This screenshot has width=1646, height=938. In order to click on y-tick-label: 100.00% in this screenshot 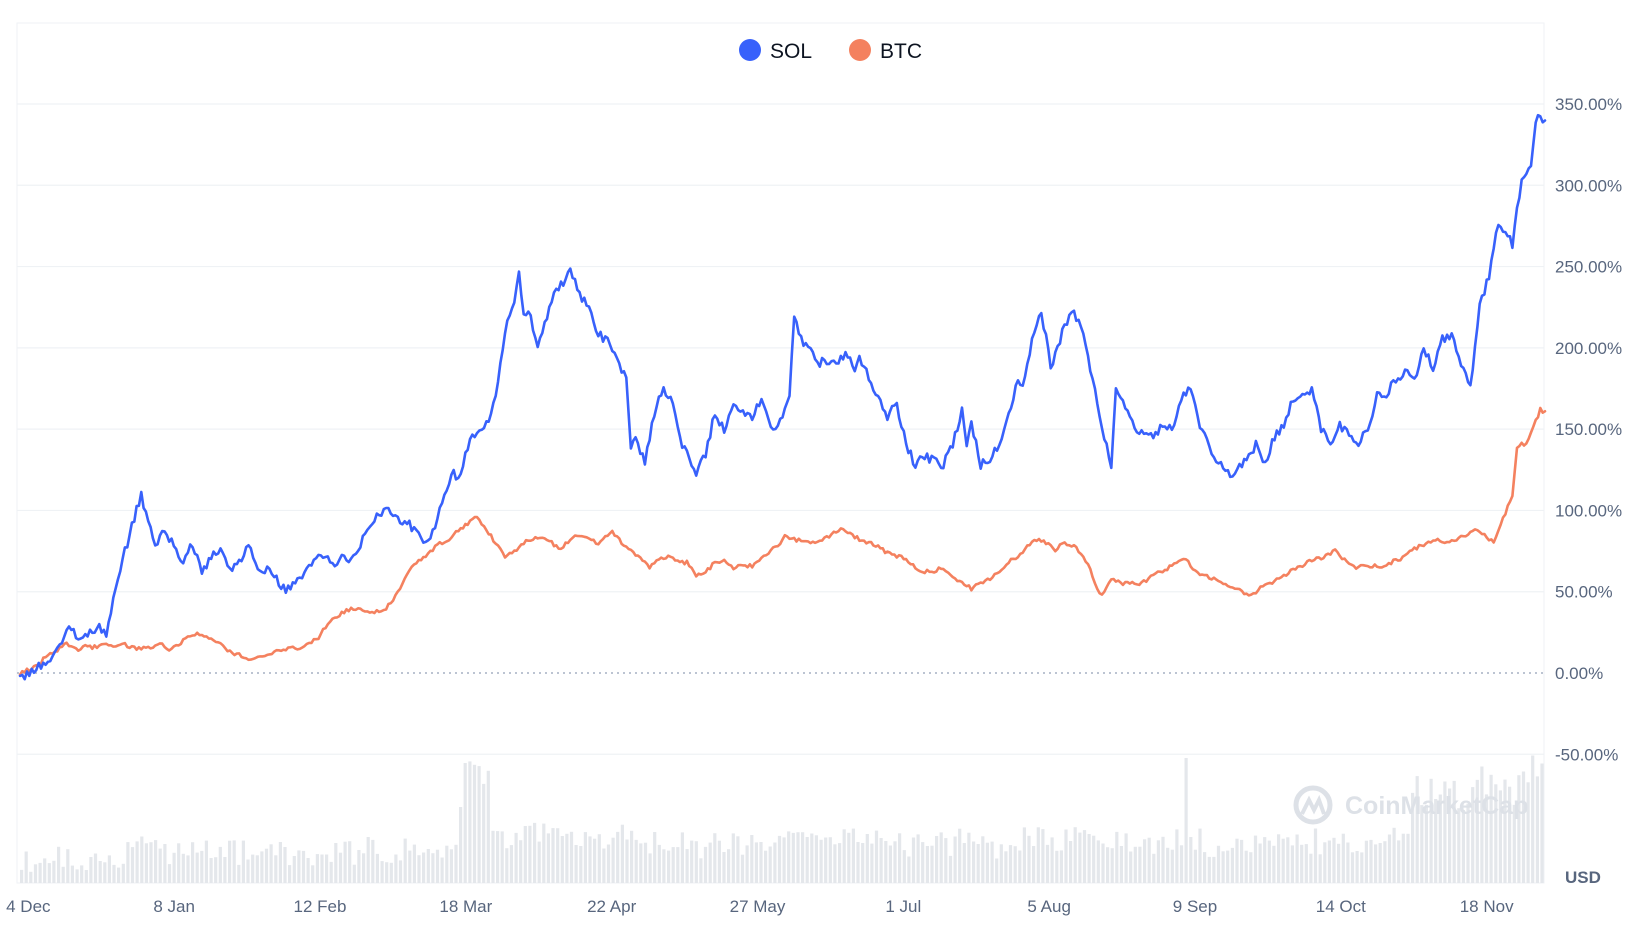, I will do `click(1588, 510)`.